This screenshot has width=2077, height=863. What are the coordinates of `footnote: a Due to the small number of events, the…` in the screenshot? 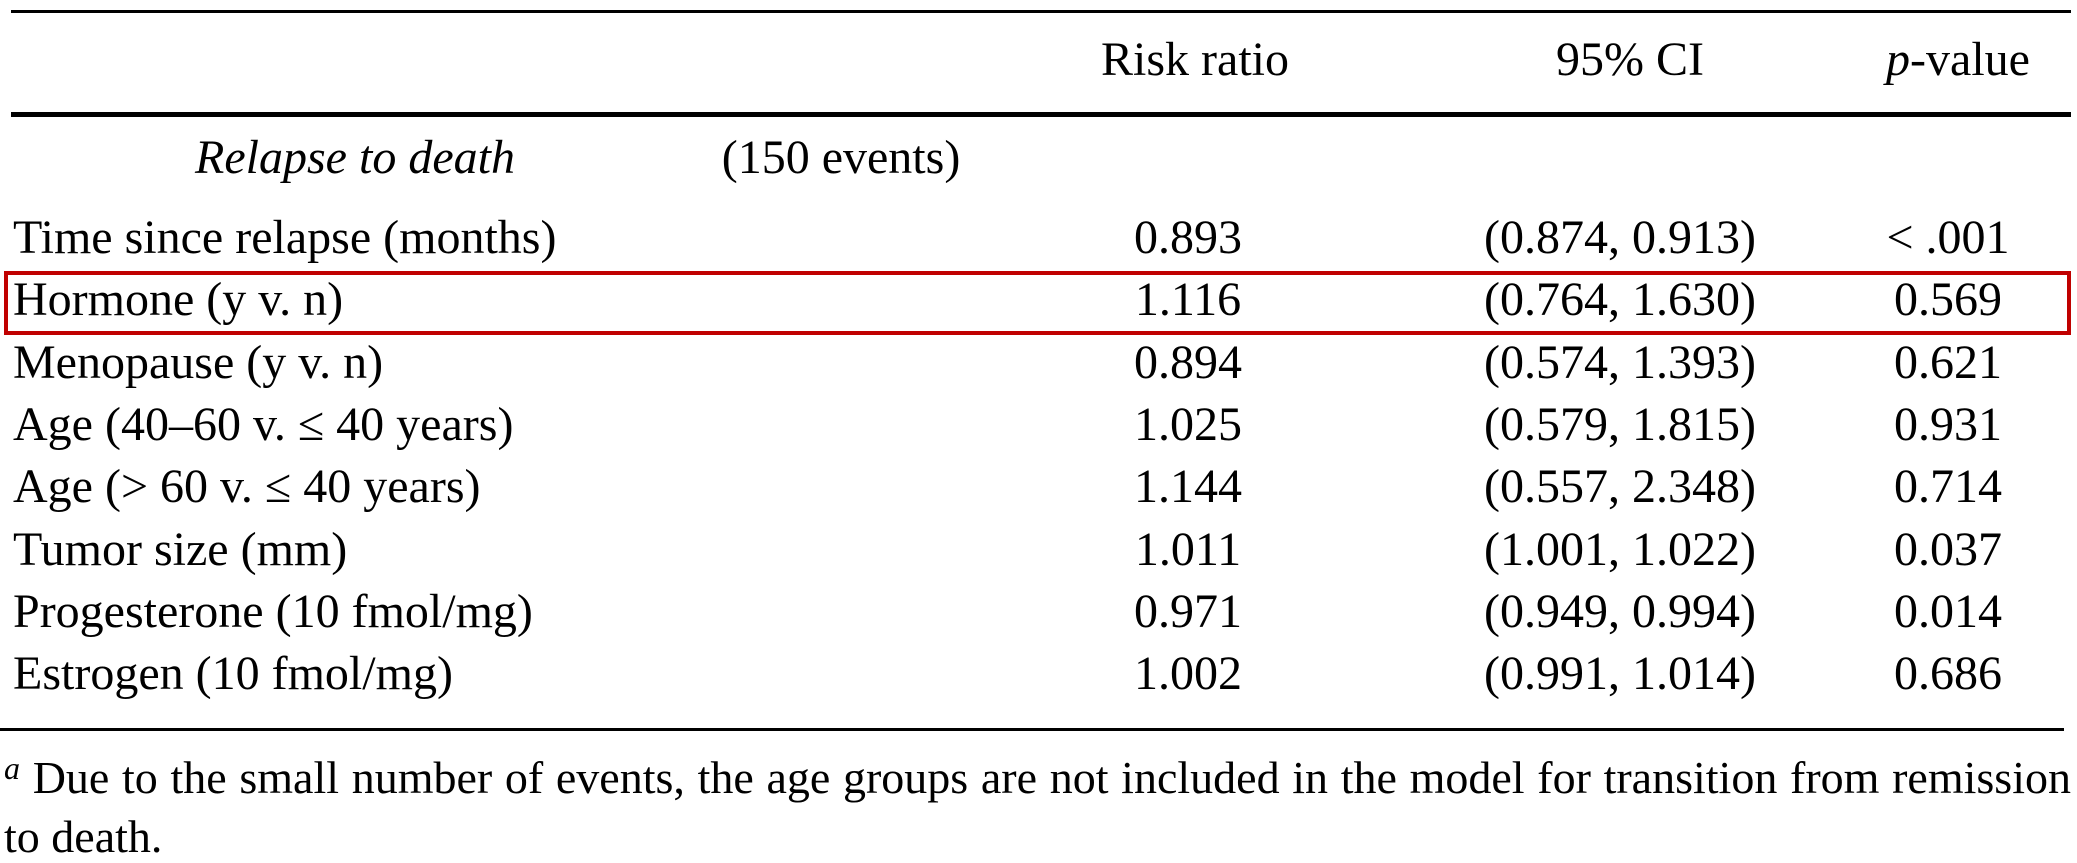 It's located at (1037, 805).